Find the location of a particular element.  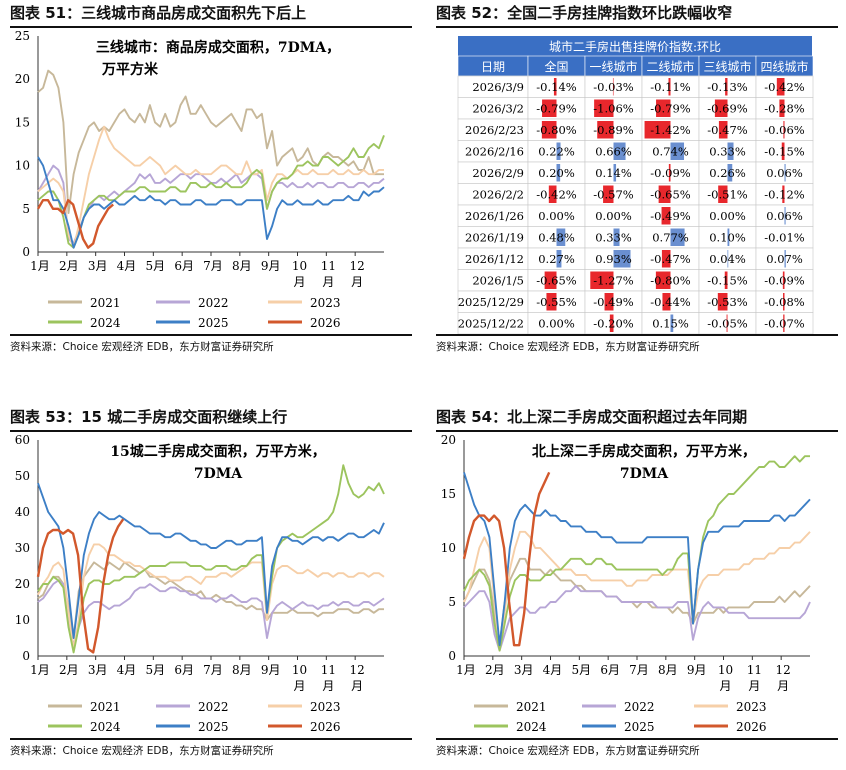

y-tick-label: 30 is located at coordinates (22, 548).